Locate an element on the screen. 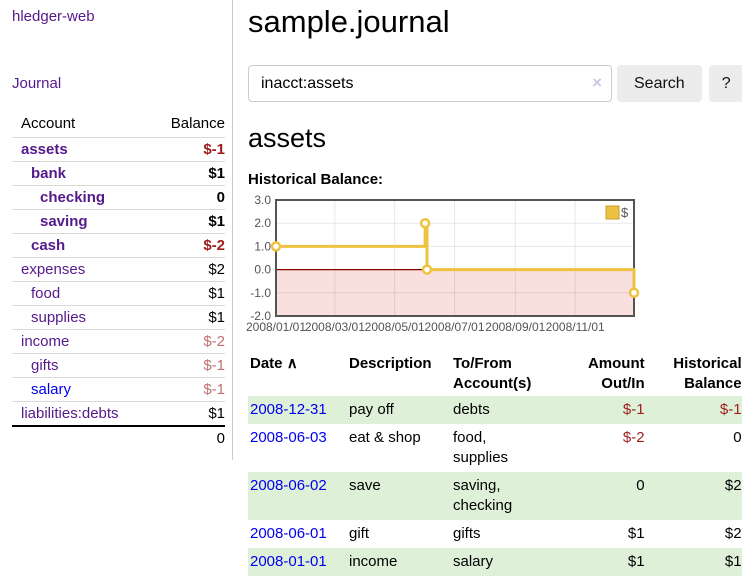 The width and height of the screenshot is (742, 582). account-row: expenses $2 is located at coordinates (118, 269).